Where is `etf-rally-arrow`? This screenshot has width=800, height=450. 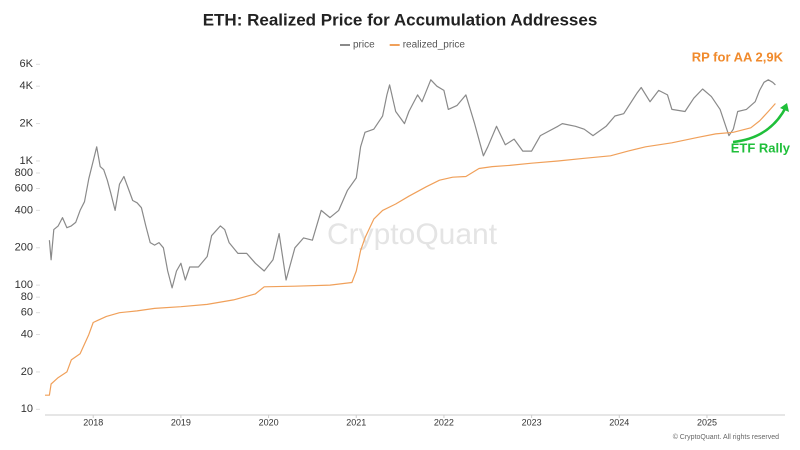 etf-rally-arrow is located at coordinates (760, 125).